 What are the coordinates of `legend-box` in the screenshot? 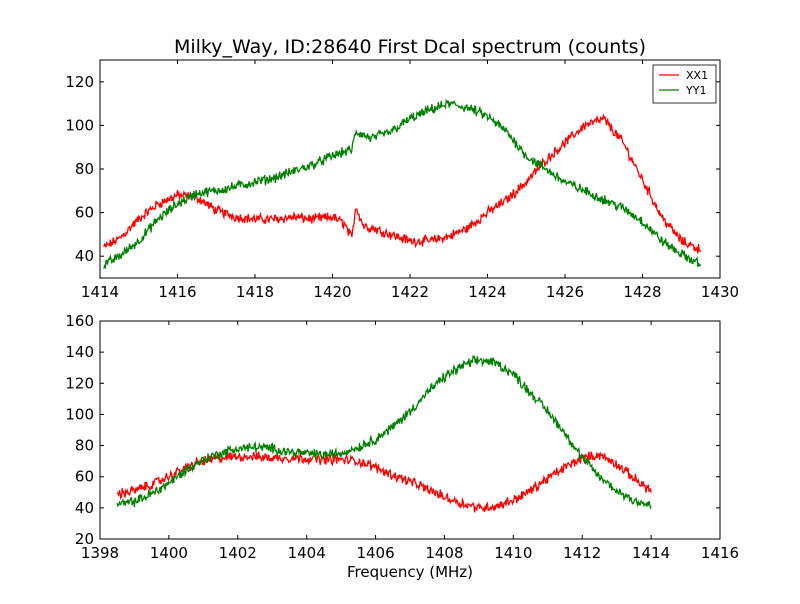 It's located at (684, 84).